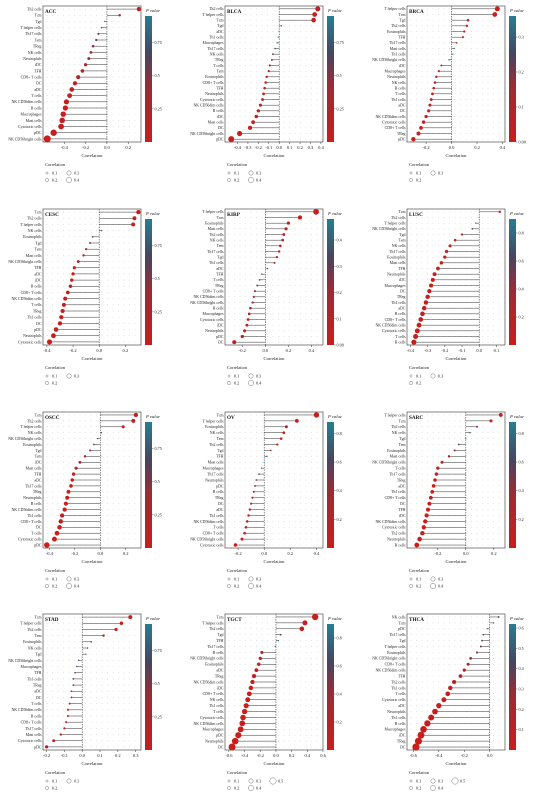 This screenshot has width=546, height=808. Describe the element at coordinates (38, 90) in the screenshot. I see `y-tick-label: aDC` at that location.